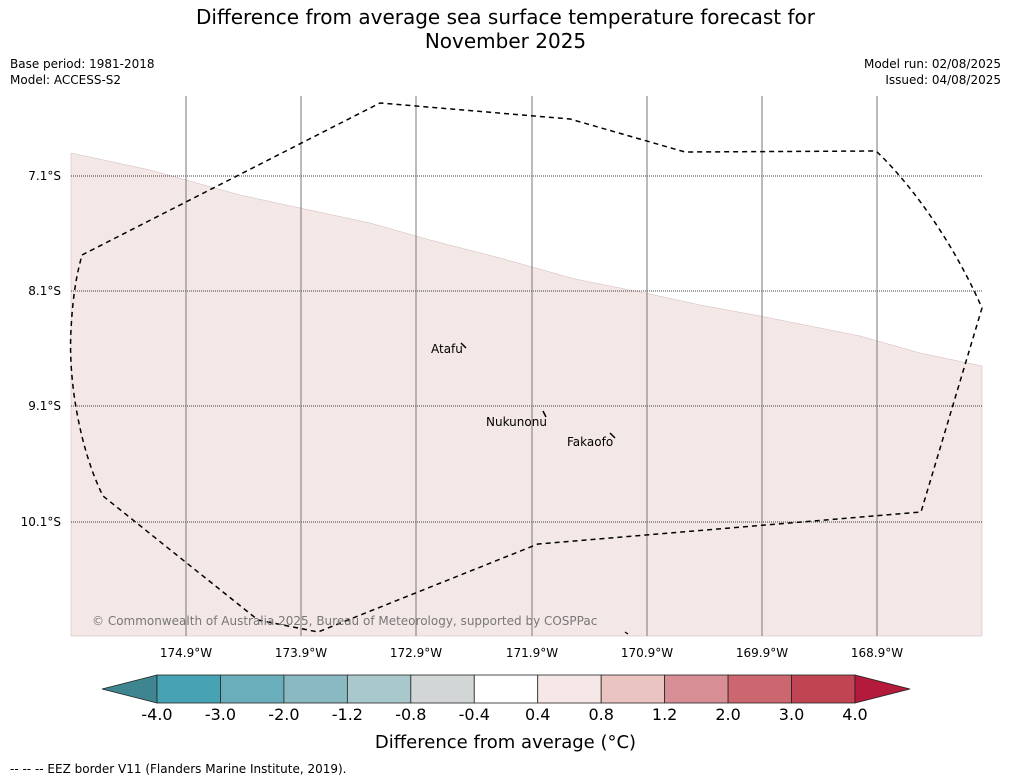  Describe the element at coordinates (601, 714) in the screenshot. I see `colorbar-tick-label: 0.8` at that location.